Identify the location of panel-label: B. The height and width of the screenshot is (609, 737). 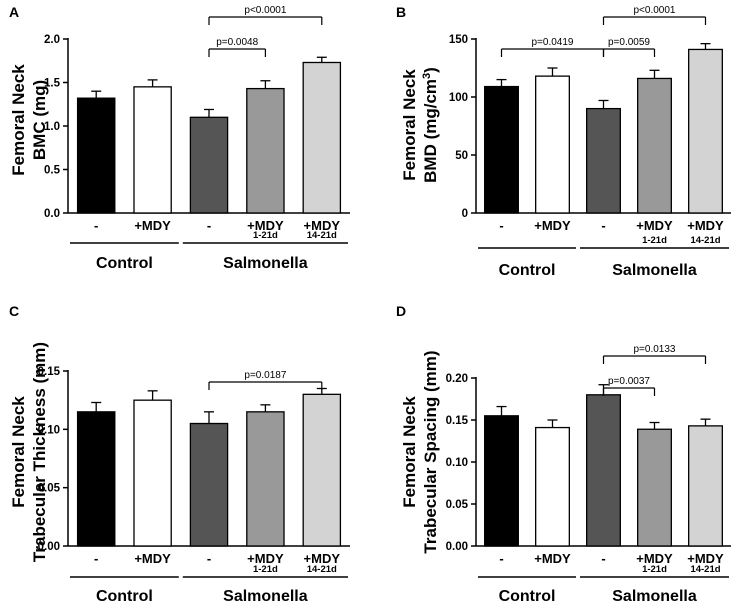
(401, 12).